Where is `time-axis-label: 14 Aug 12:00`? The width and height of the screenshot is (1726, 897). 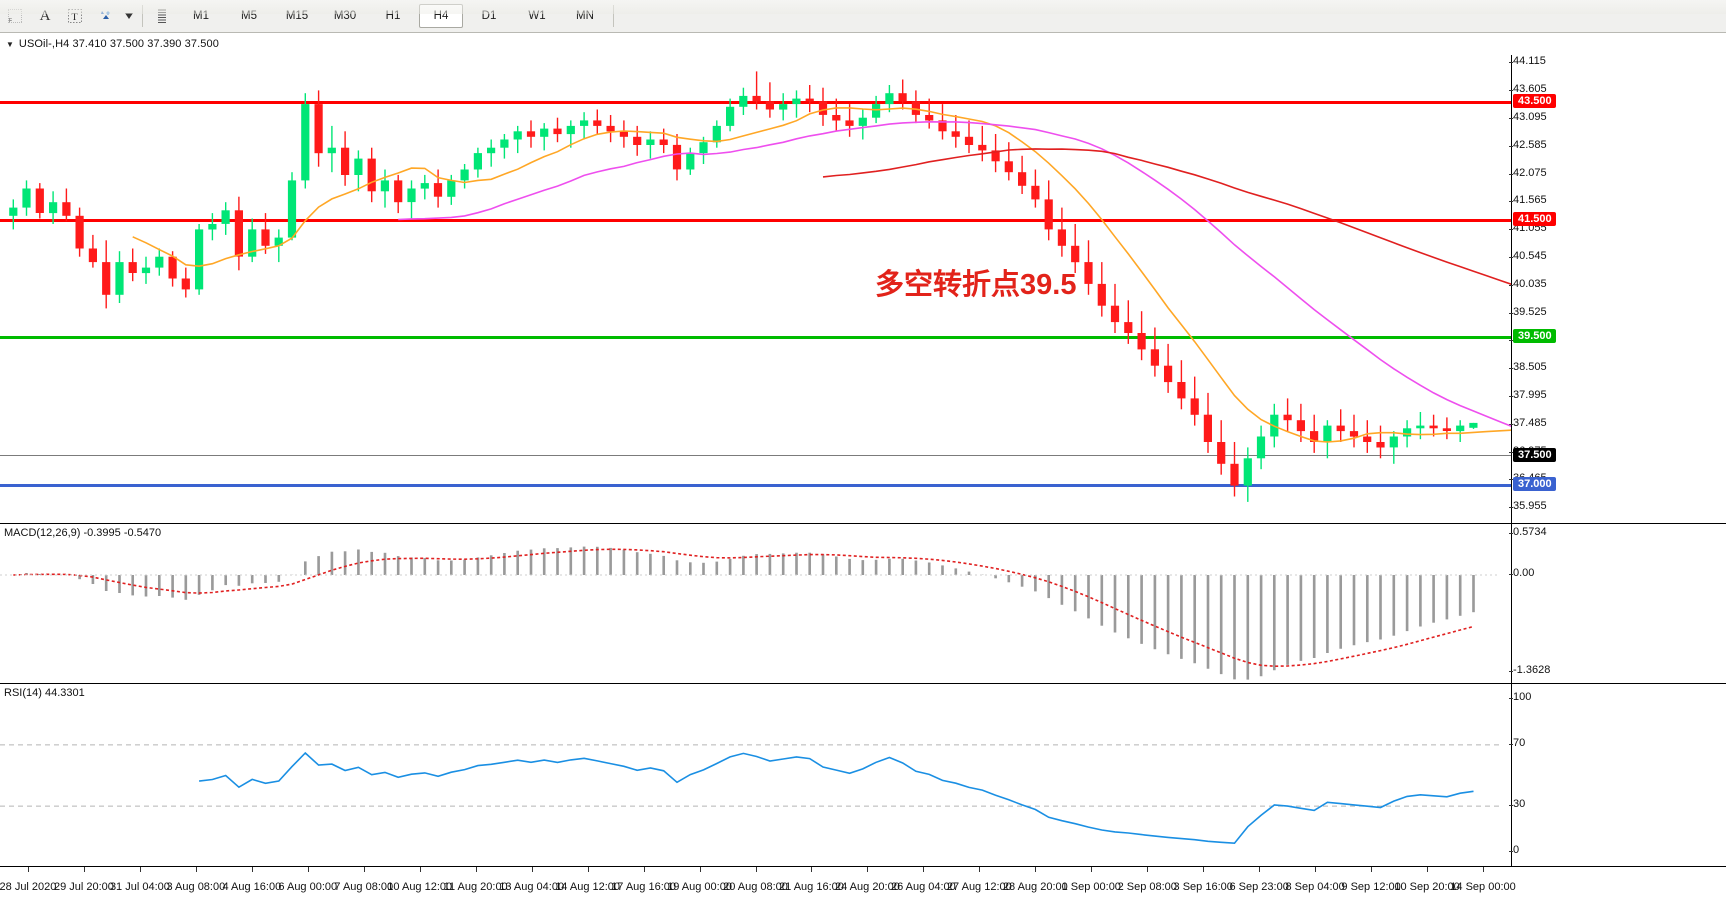
time-axis-label: 14 Aug 12:00 is located at coordinates (588, 887).